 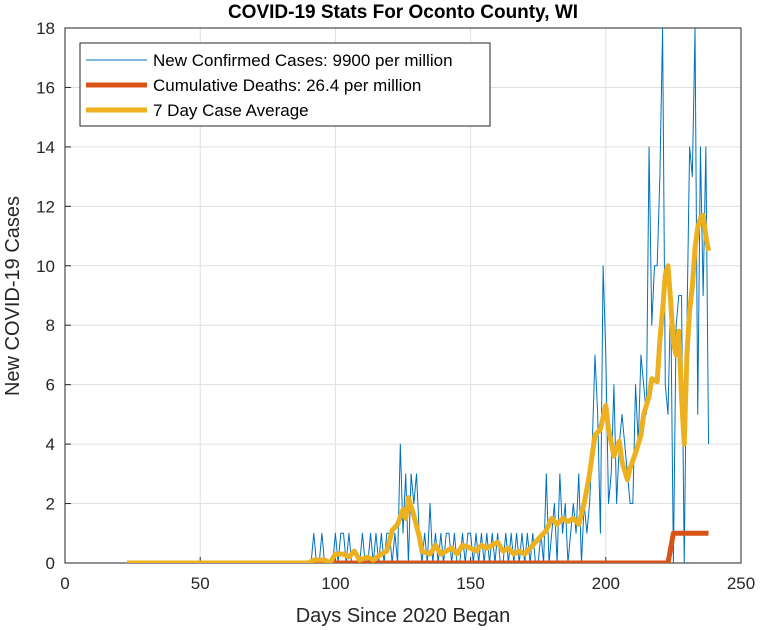 What do you see at coordinates (45, 87) in the screenshot?
I see `y-tick-label: 16` at bounding box center [45, 87].